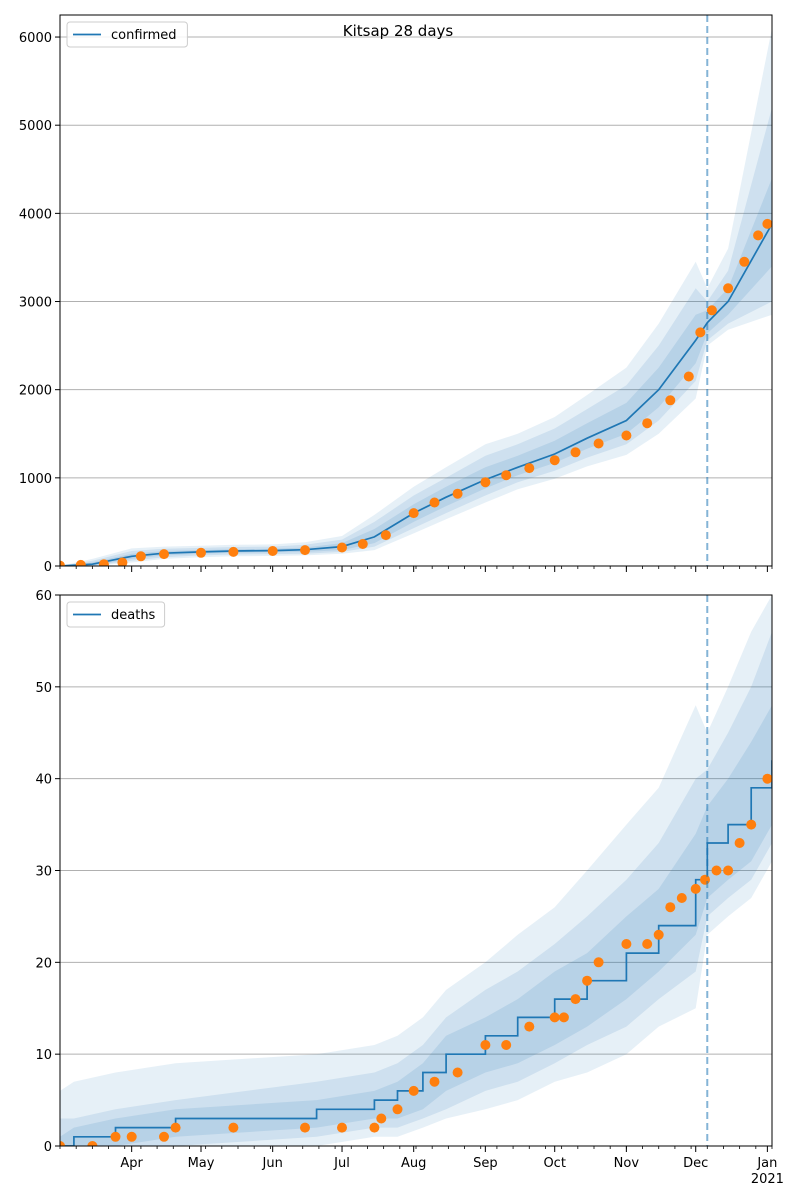  What do you see at coordinates (43, 872) in the screenshot?
I see `y-tick-label: 30` at bounding box center [43, 872].